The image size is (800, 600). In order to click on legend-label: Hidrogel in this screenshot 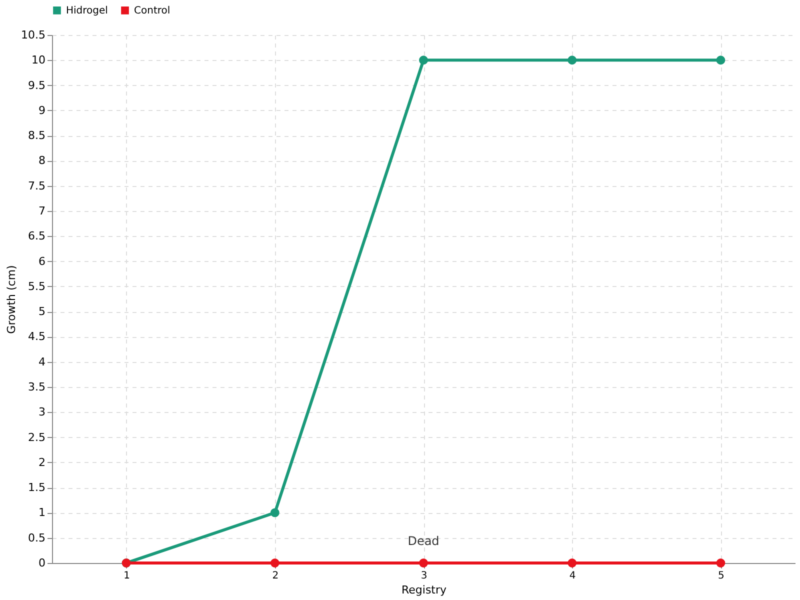, I will do `click(87, 10)`.